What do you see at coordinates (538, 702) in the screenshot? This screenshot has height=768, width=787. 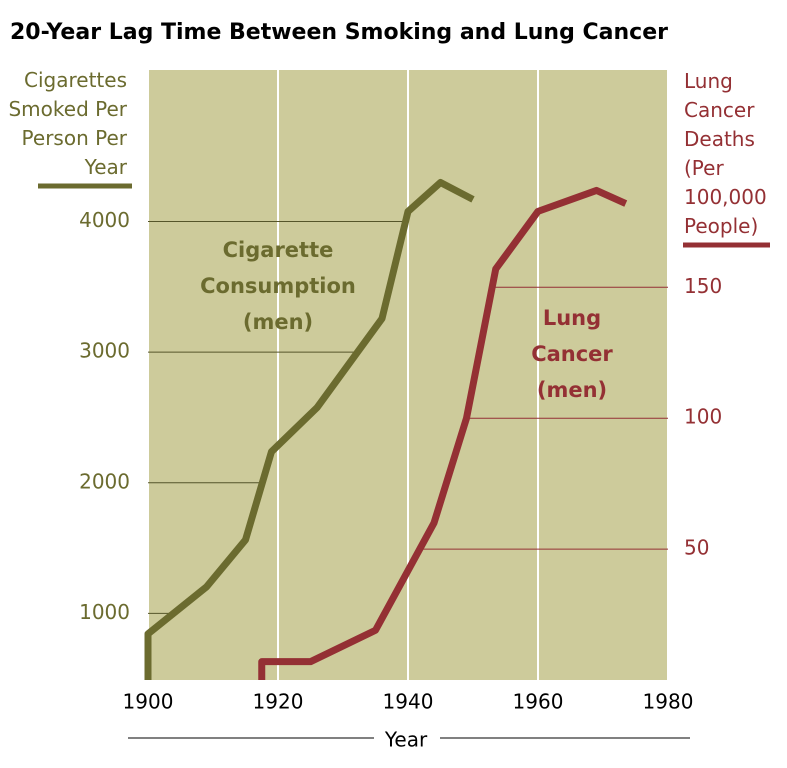 I see `x-tick-label: 1960` at bounding box center [538, 702].